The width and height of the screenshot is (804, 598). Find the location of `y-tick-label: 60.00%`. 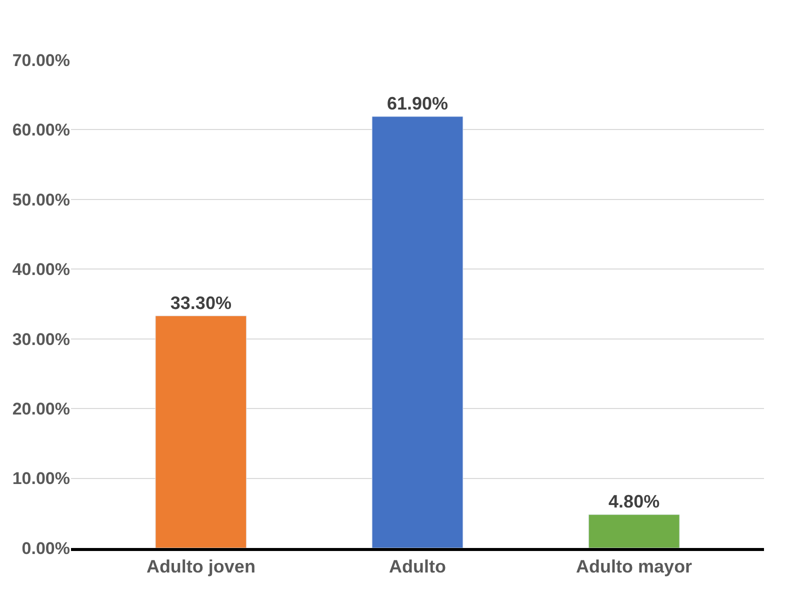

y-tick-label: 60.00% is located at coordinates (41, 130).